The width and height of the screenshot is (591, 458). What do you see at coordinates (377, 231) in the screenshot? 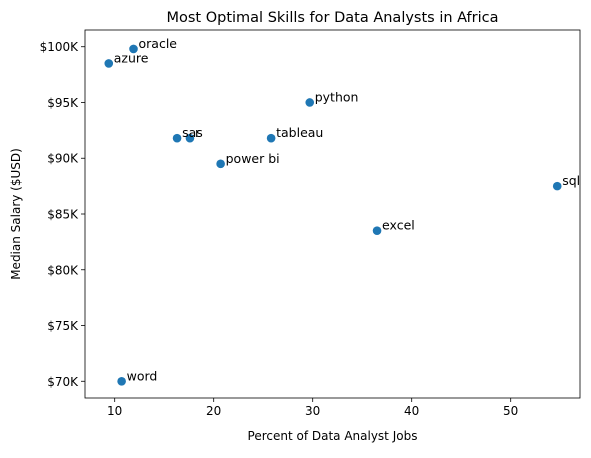
I see `data-point-excel` at bounding box center [377, 231].